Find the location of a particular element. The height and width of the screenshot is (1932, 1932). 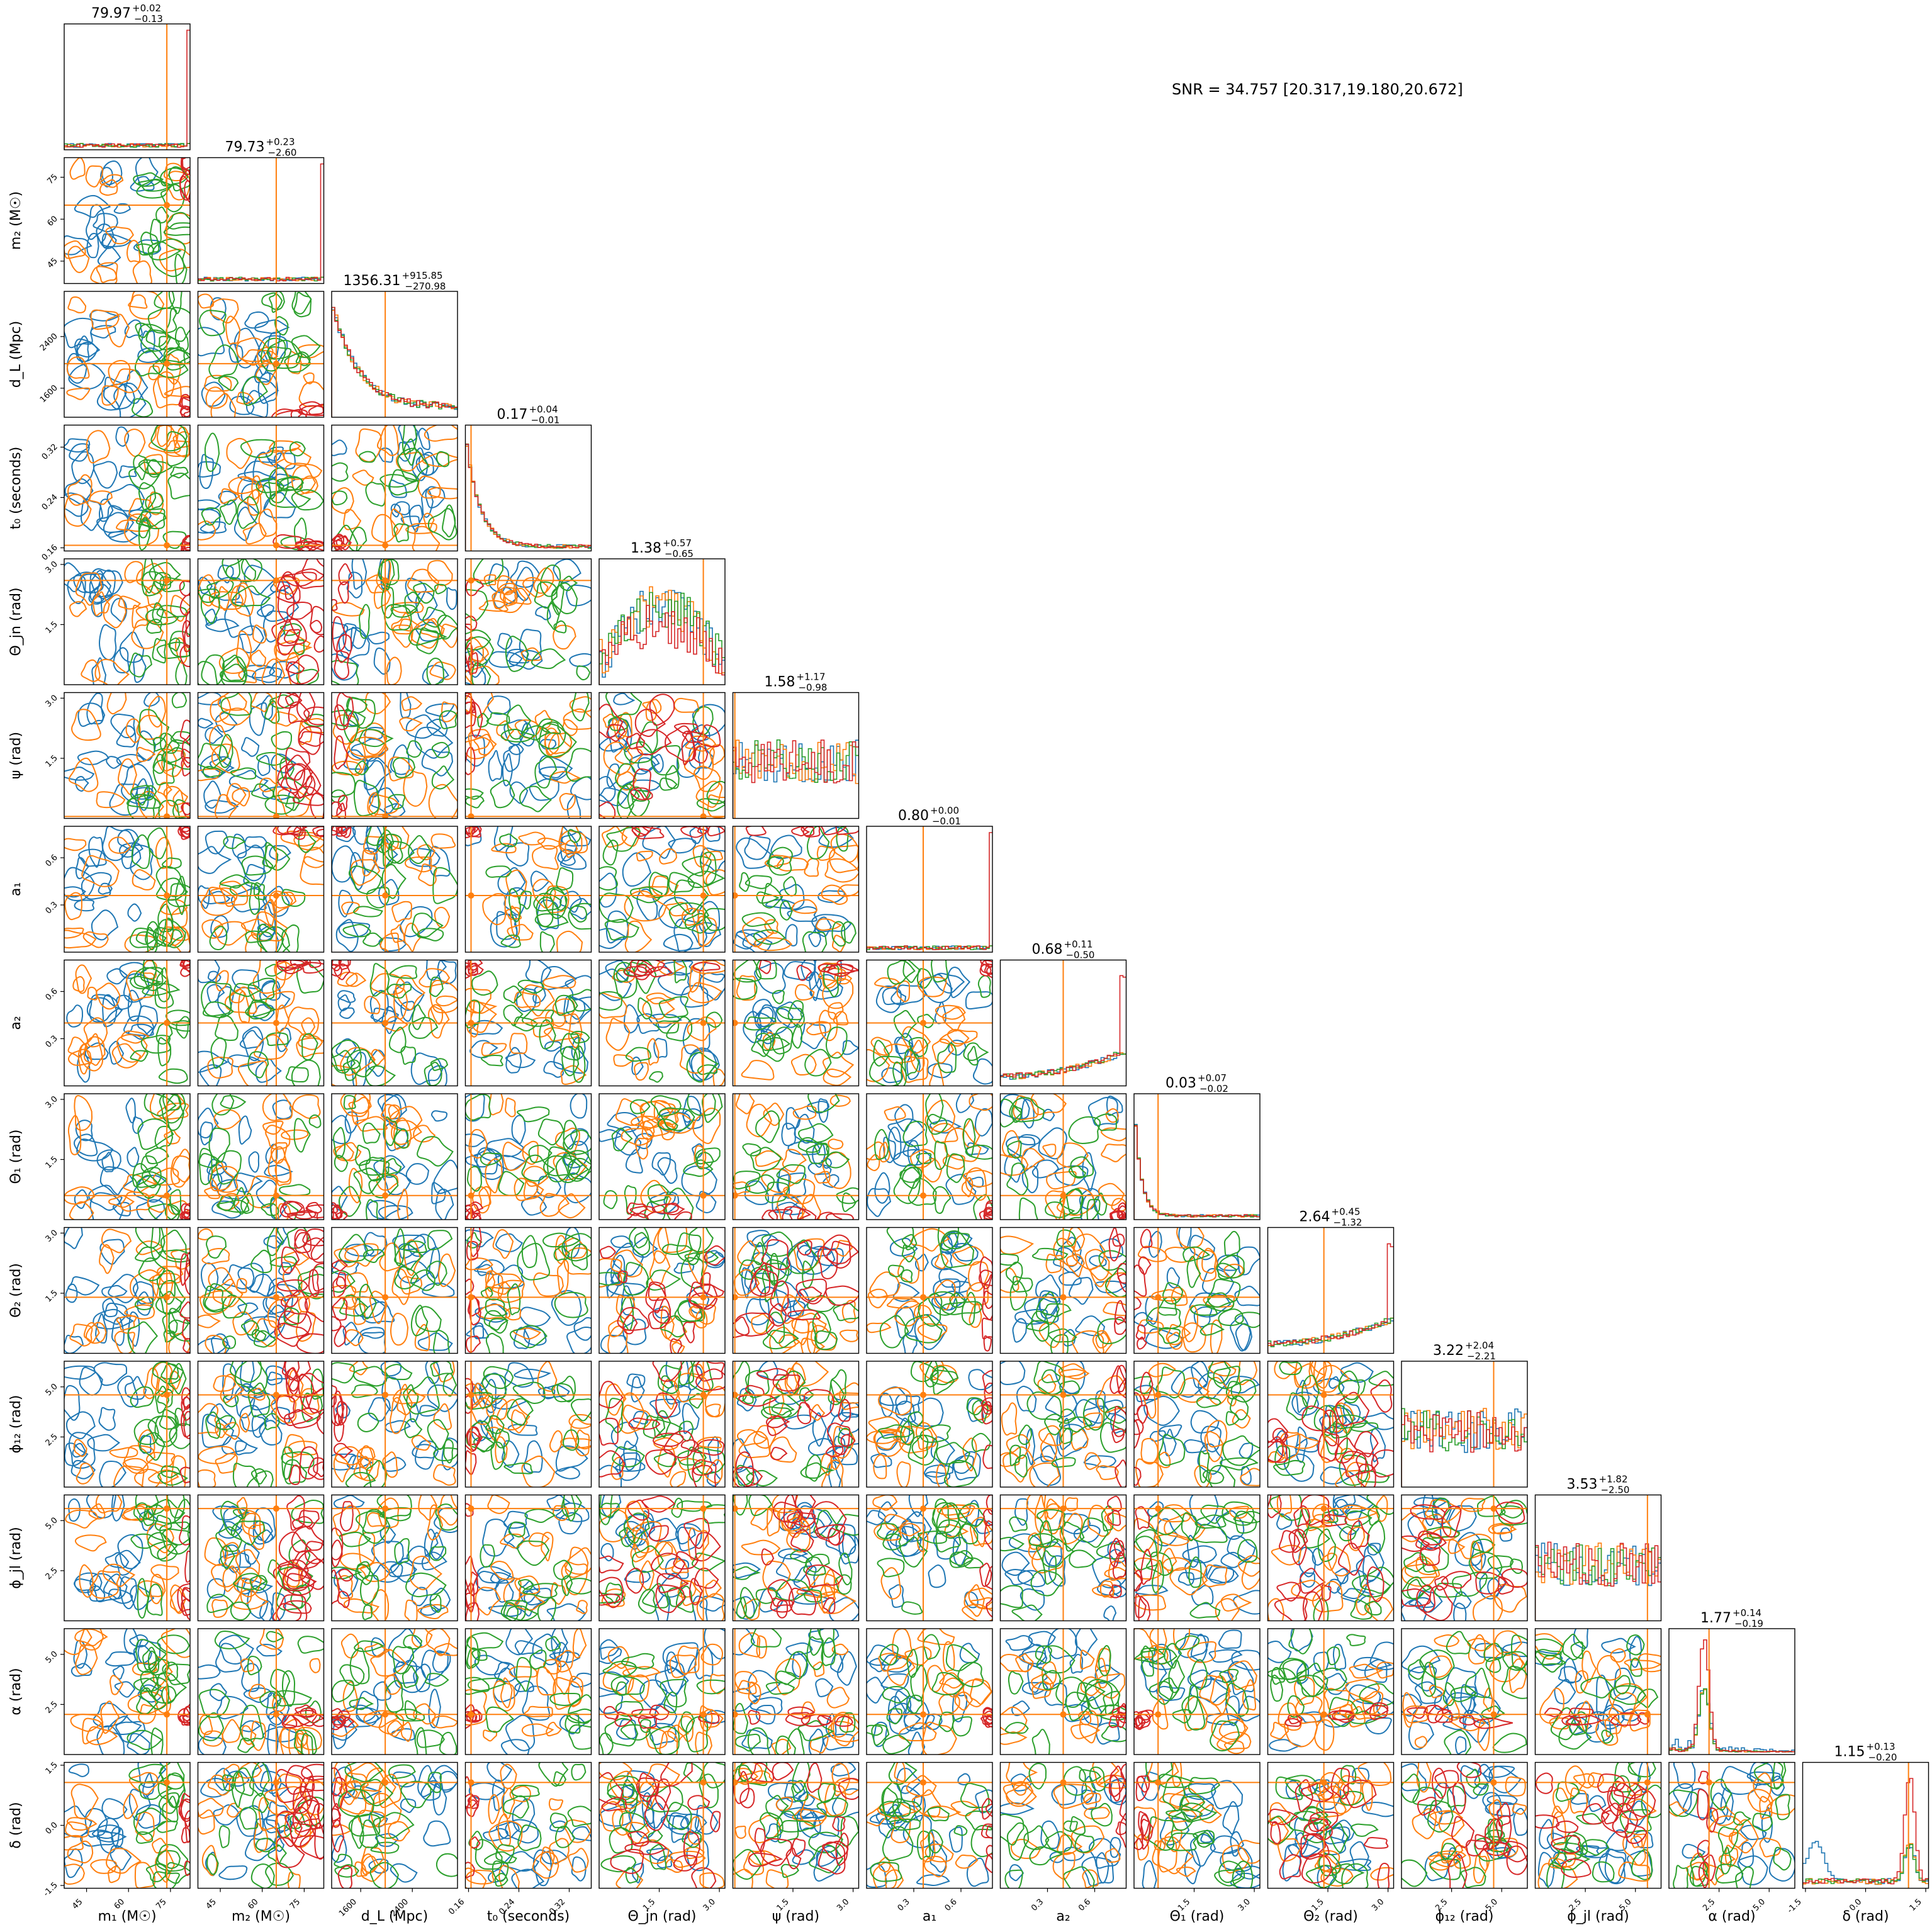

panel-theta_jn-t0 is located at coordinates (526, 622).